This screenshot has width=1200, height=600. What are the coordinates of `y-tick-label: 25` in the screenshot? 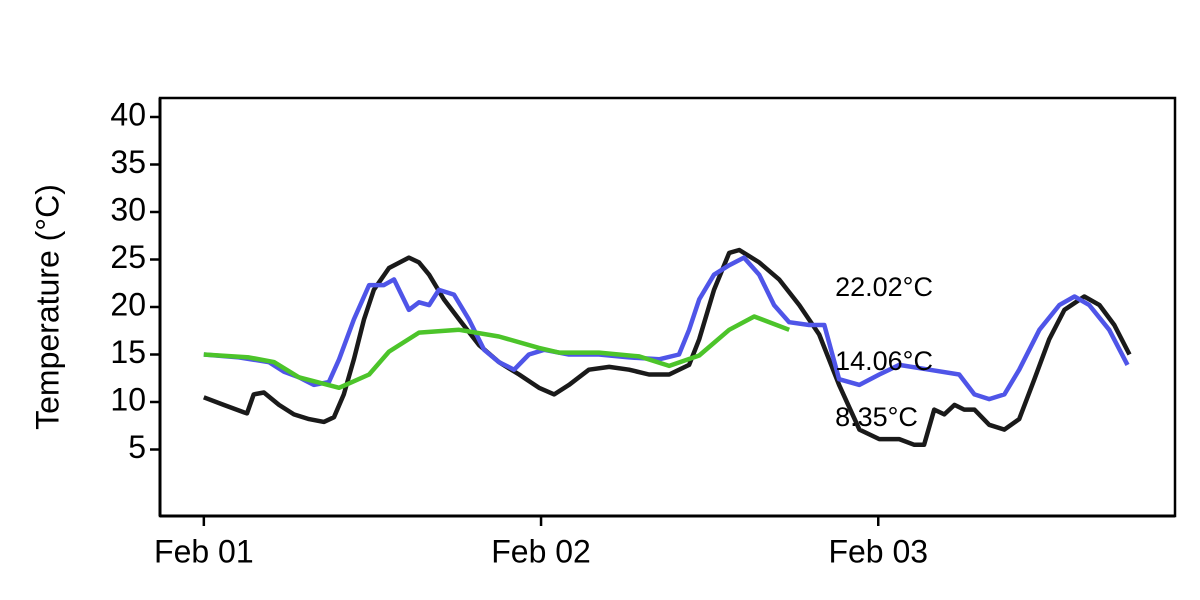 It's located at (128, 257).